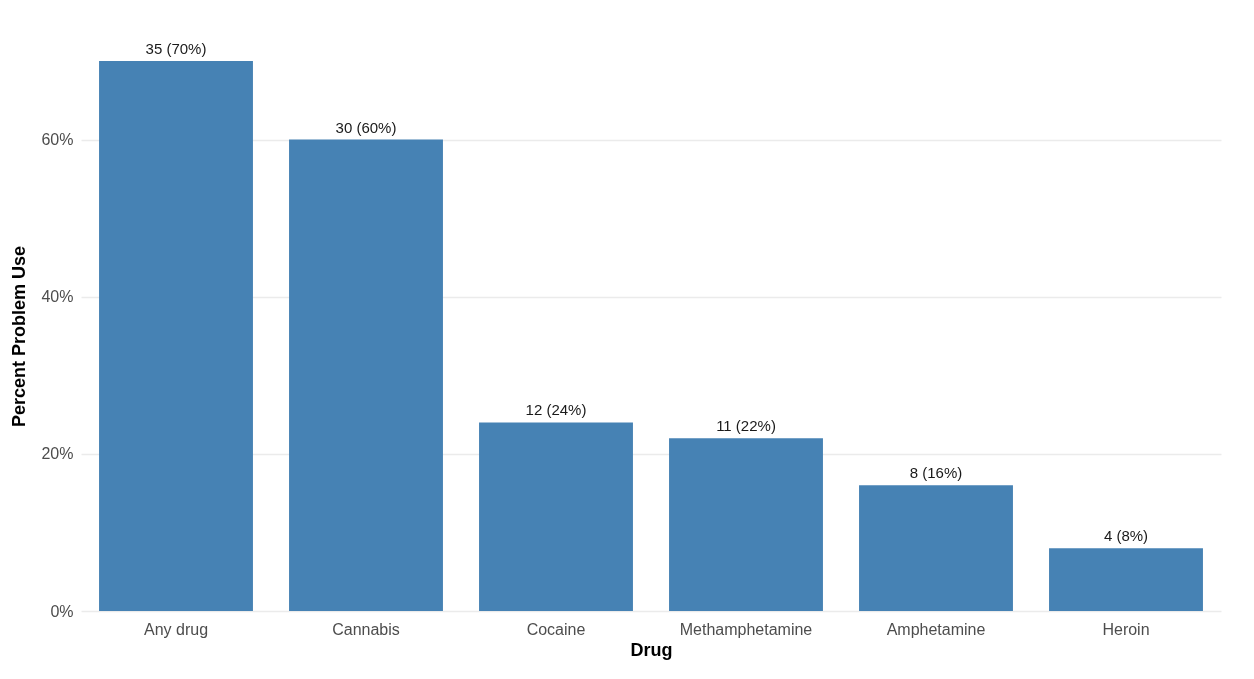 The image size is (1254, 679). I want to click on x-tick-label: Cannabis, so click(366, 629).